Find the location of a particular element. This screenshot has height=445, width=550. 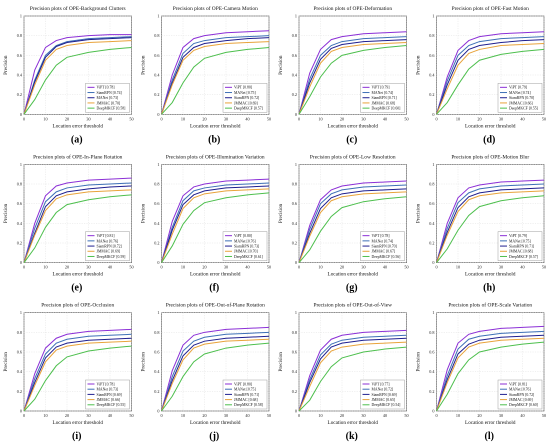

legend-entry: DeepMKCF [0.59] is located at coordinates (111, 257).